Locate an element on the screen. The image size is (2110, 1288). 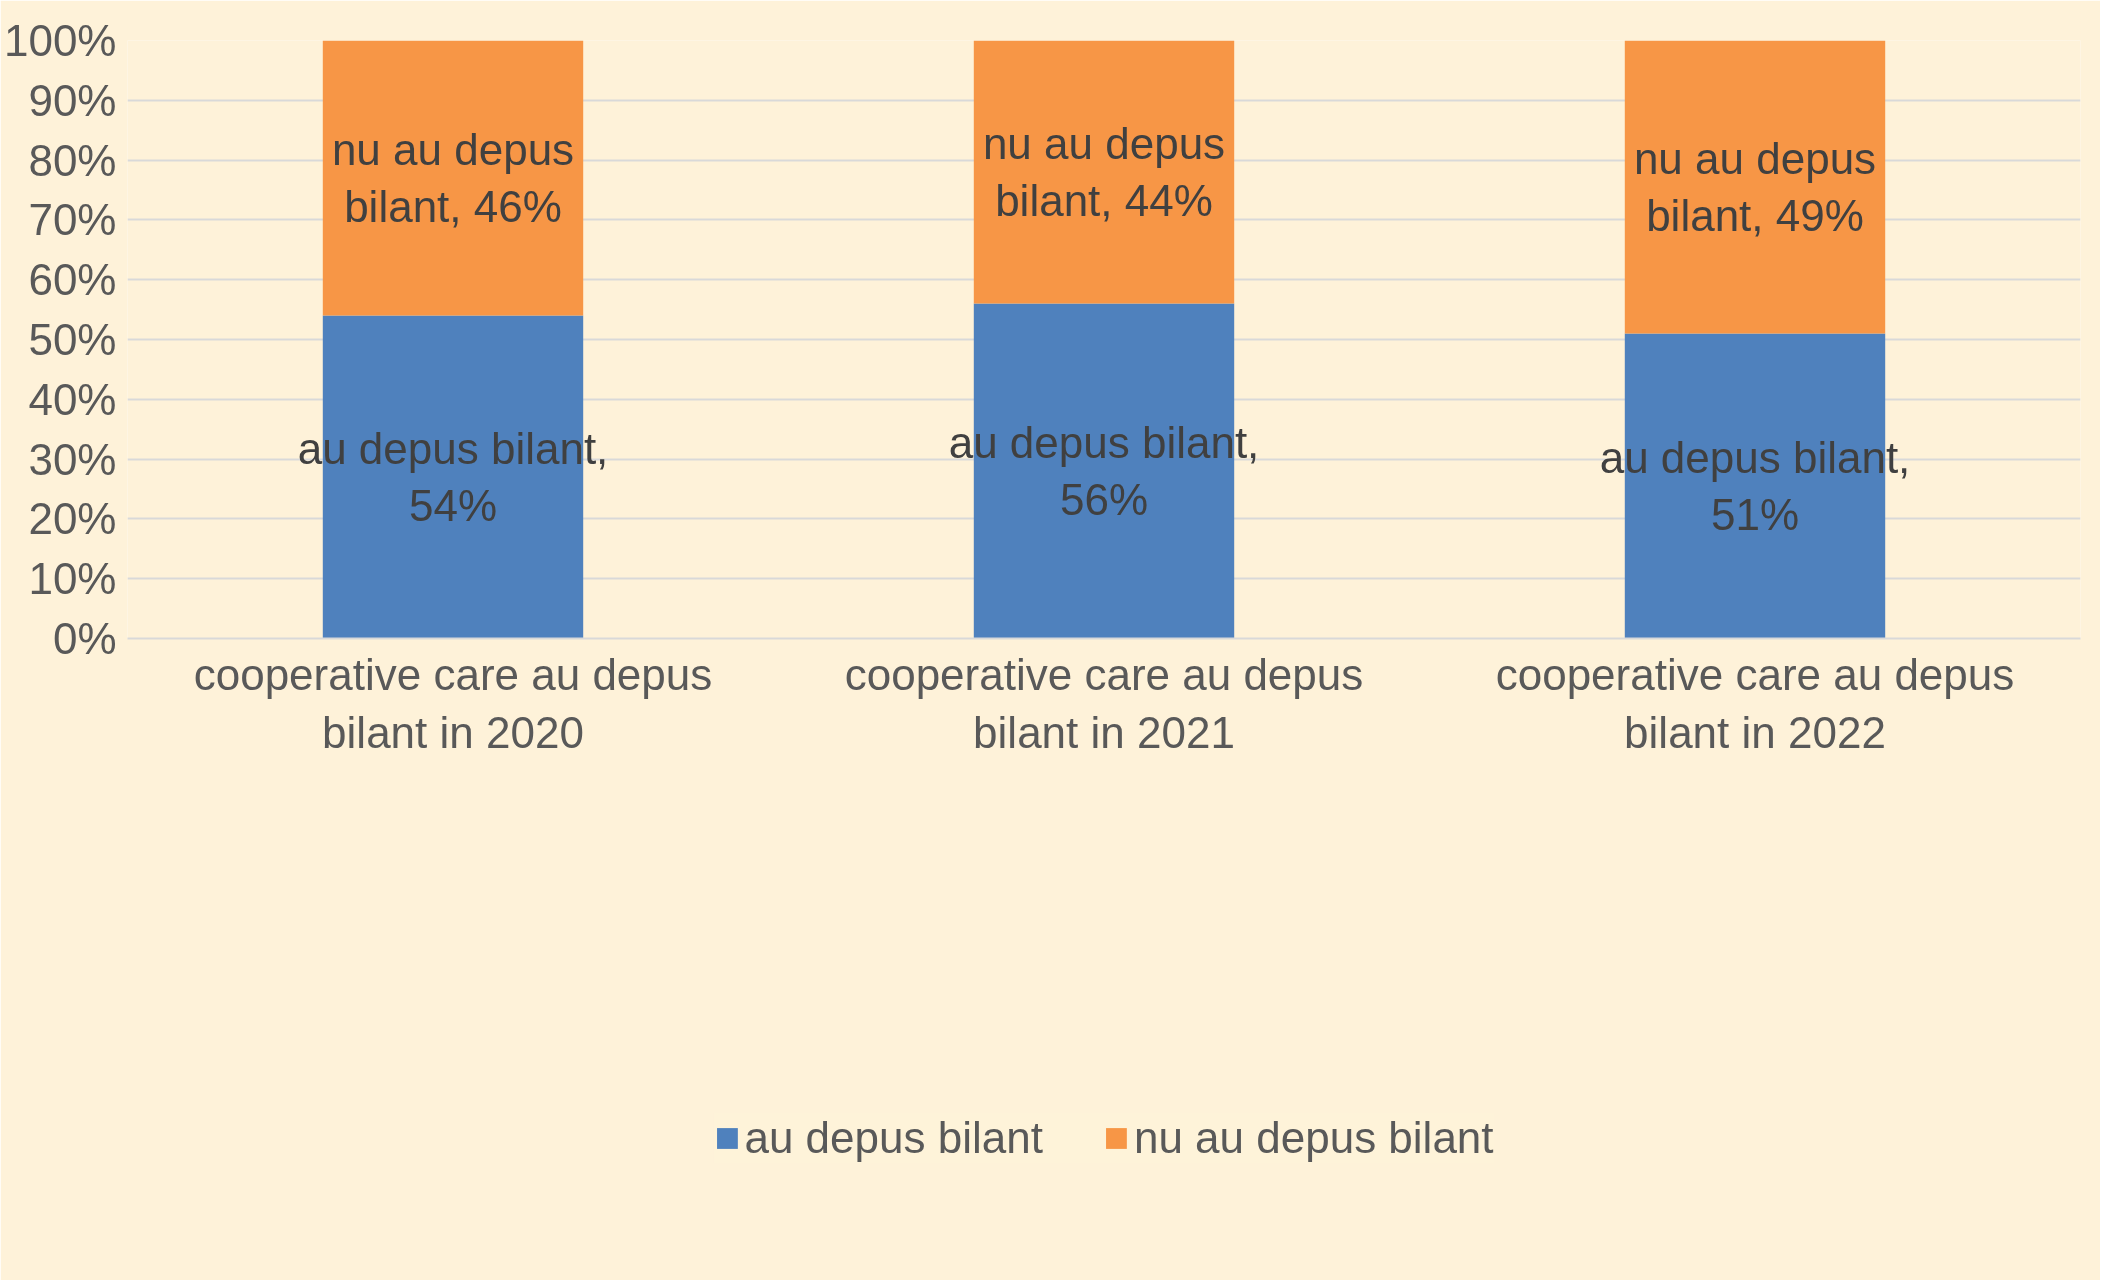
data-label: nu au depus bilant, 44% is located at coordinates (1104, 172).